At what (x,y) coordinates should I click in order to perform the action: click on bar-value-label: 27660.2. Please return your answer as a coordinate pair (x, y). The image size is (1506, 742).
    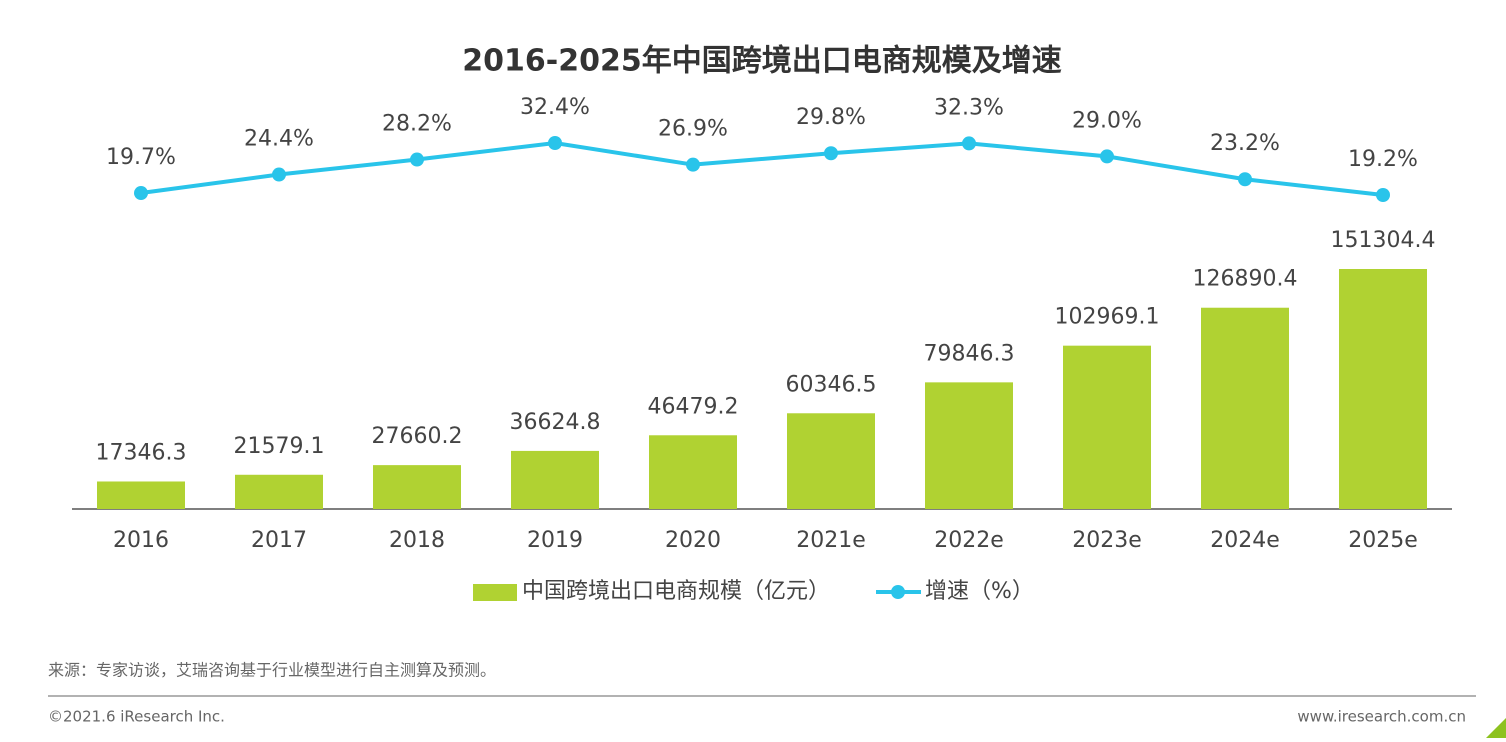
    Looking at the image, I should click on (417, 436).